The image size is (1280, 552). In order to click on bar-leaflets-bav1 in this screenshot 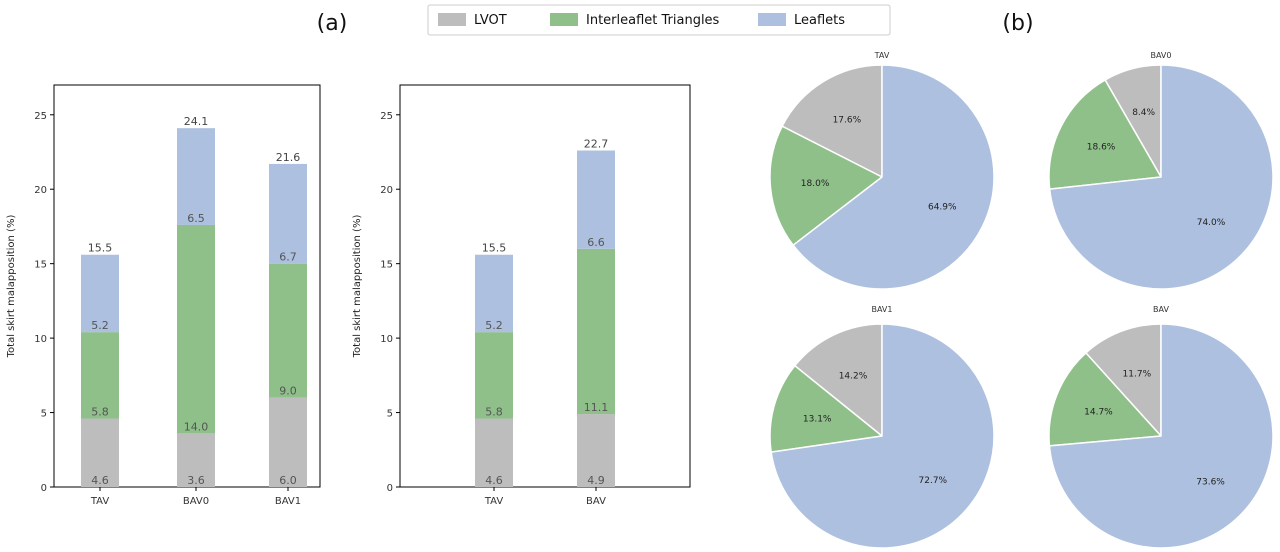, I will do `click(288, 213)`.